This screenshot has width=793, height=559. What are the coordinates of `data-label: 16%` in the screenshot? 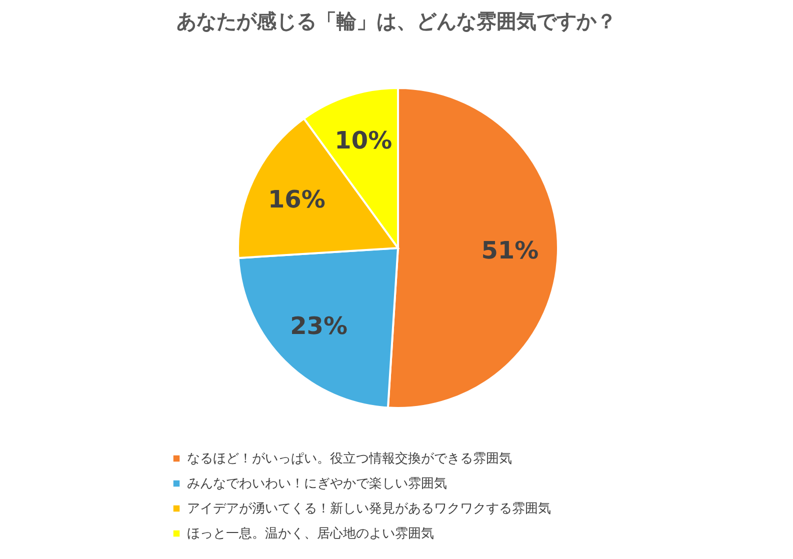 It's located at (297, 199).